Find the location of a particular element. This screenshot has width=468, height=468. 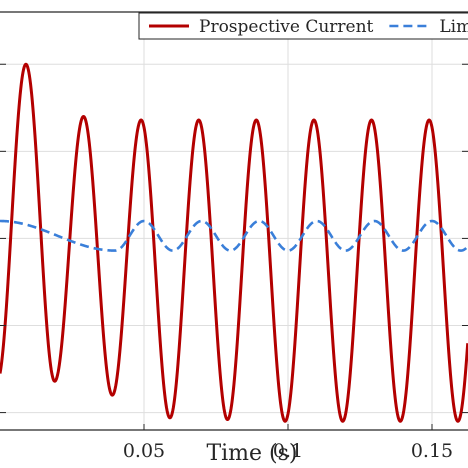

x-tick-label-1: 0.1 is located at coordinates (288, 451).